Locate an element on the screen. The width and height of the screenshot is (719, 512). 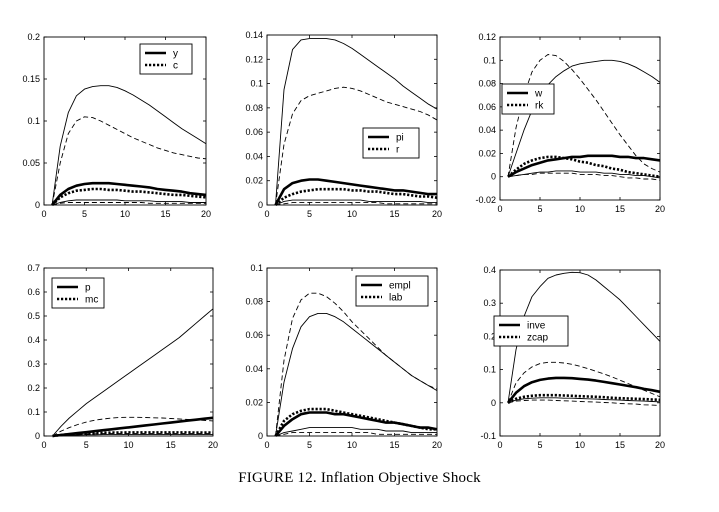
y-tick-label: 0.05 is located at coordinates (31, 163).